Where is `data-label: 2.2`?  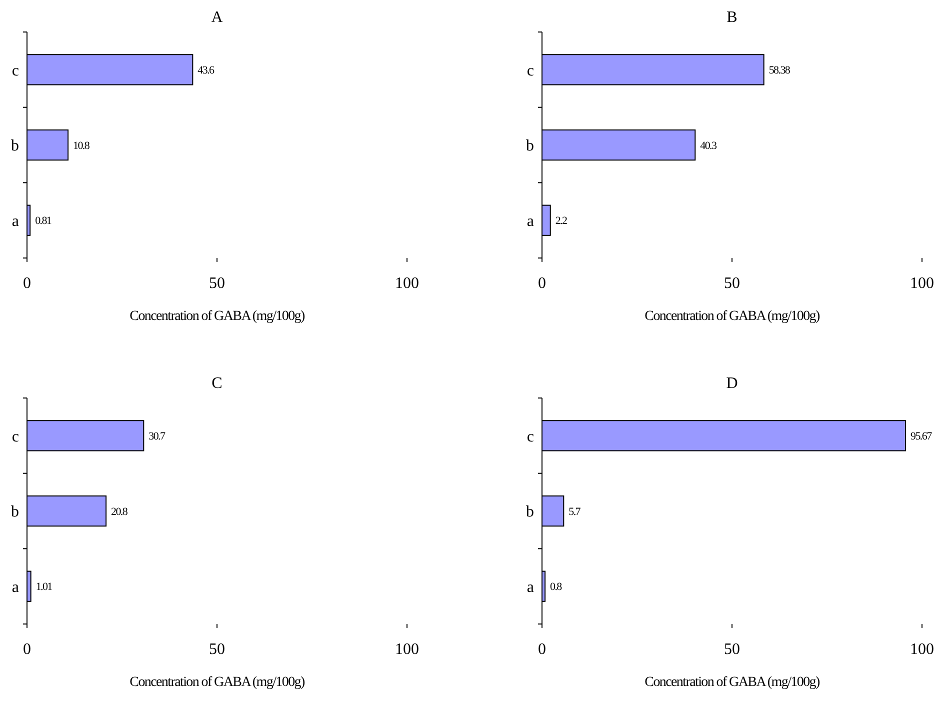 data-label: 2.2 is located at coordinates (561, 221).